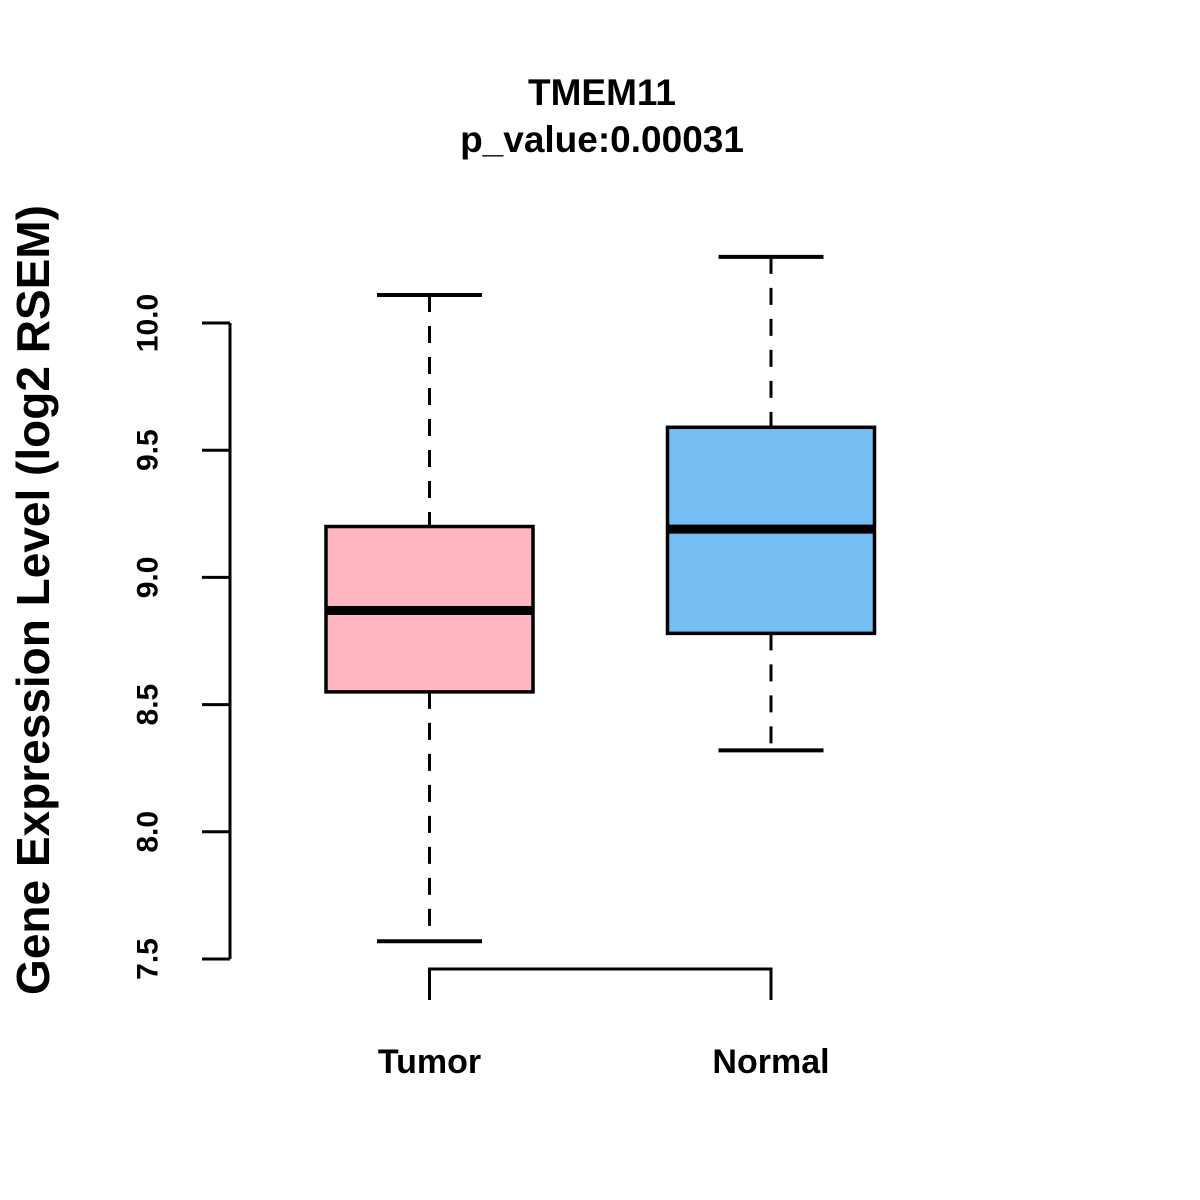  I want to click on chart-subtitle: p_value:0.00031, so click(602, 139).